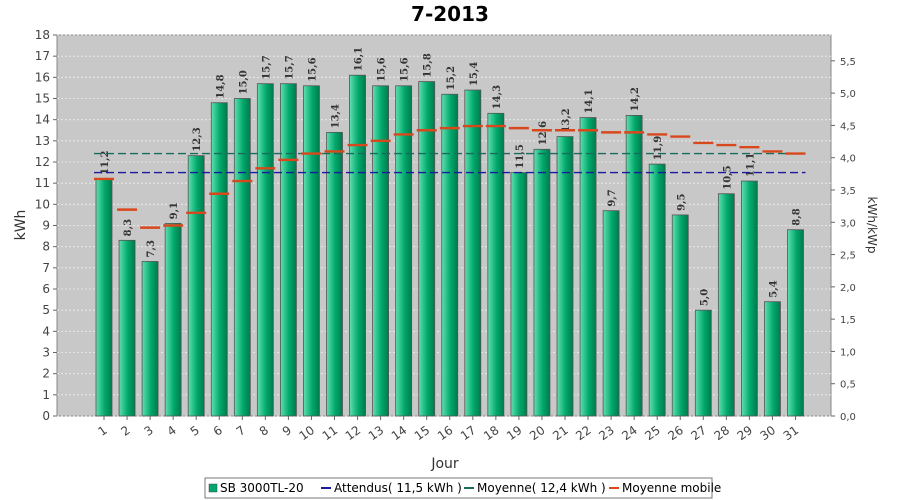 The height and width of the screenshot is (500, 900). What do you see at coordinates (125, 431) in the screenshot?
I see `x-tick-label: 2` at bounding box center [125, 431].